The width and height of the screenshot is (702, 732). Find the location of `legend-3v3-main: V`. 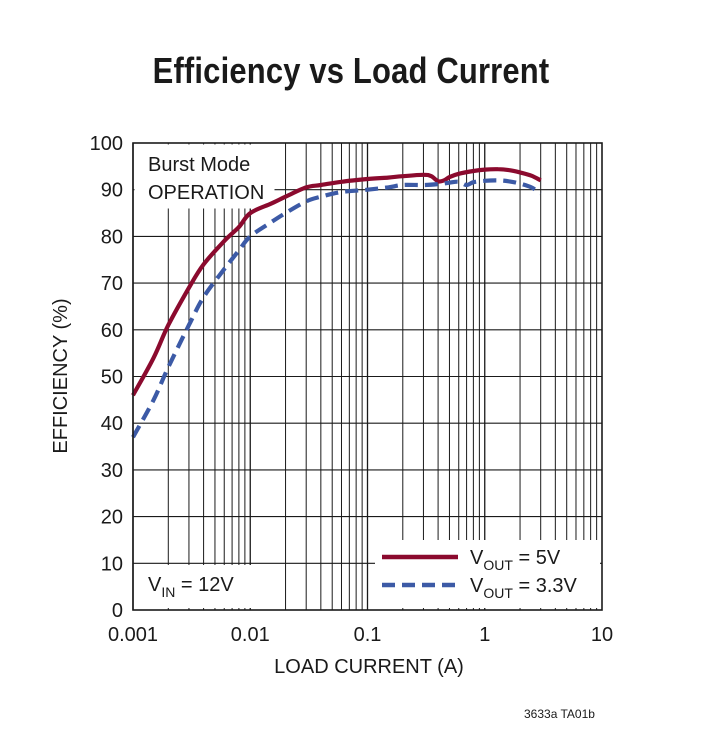

legend-3v3-main: V is located at coordinates (477, 586).